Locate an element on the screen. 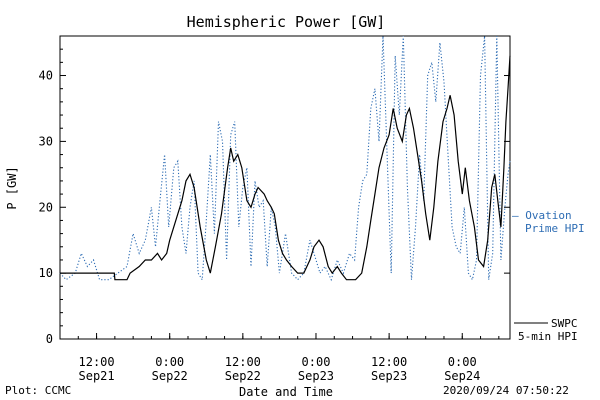  chart-title: Hemispheric Power [GW] is located at coordinates (286, 22).